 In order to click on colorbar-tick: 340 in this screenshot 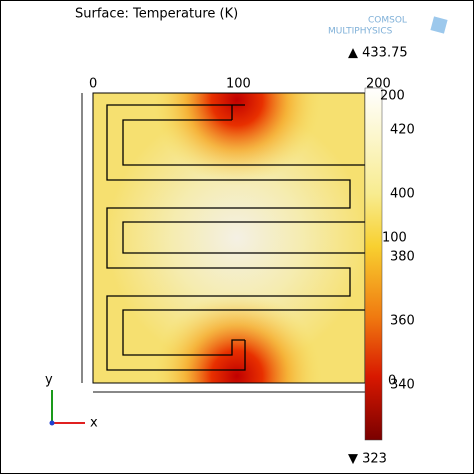, I will do `click(402, 385)`.